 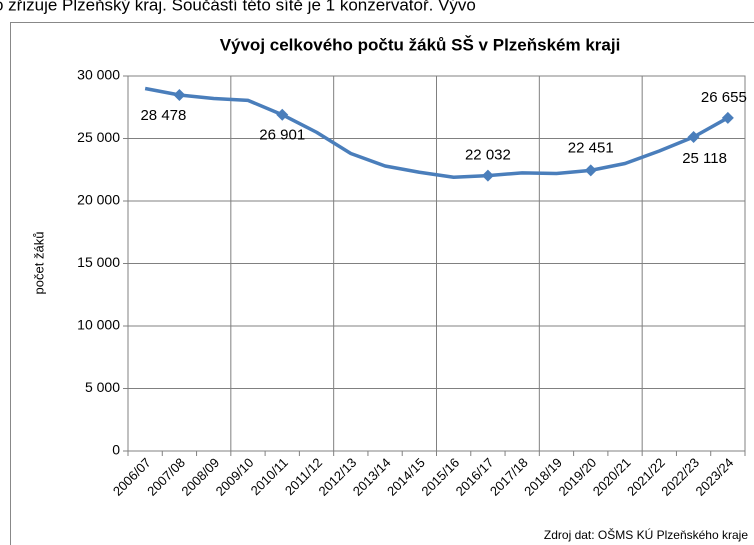 What do you see at coordinates (98, 200) in the screenshot?
I see `y-tick-label: 20 000` at bounding box center [98, 200].